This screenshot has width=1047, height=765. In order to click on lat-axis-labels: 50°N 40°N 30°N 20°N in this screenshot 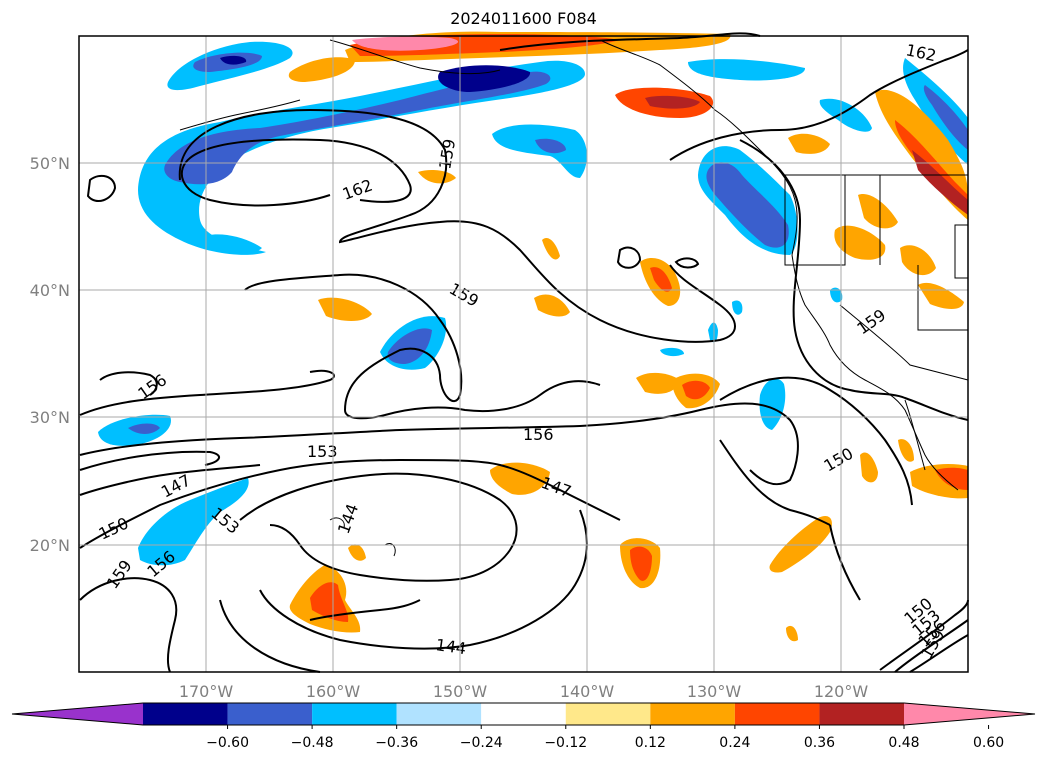, I will do `click(50, 354)`.